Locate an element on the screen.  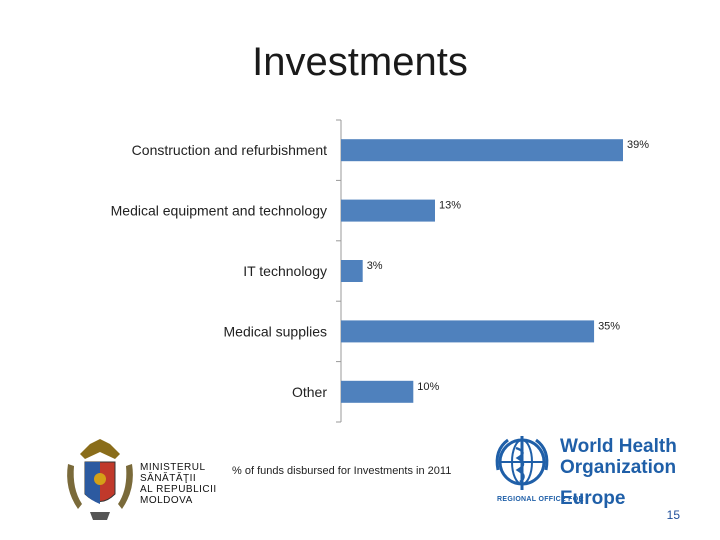
data-label: 13% is located at coordinates (450, 206).